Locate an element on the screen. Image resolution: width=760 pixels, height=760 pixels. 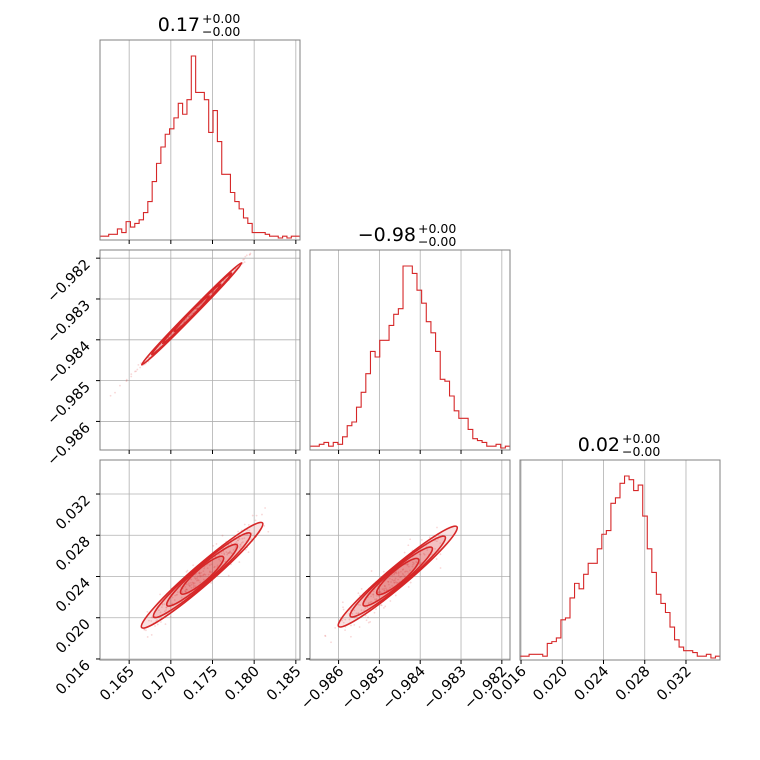
tick-label-y: 0.032 is located at coordinates (73, 513).